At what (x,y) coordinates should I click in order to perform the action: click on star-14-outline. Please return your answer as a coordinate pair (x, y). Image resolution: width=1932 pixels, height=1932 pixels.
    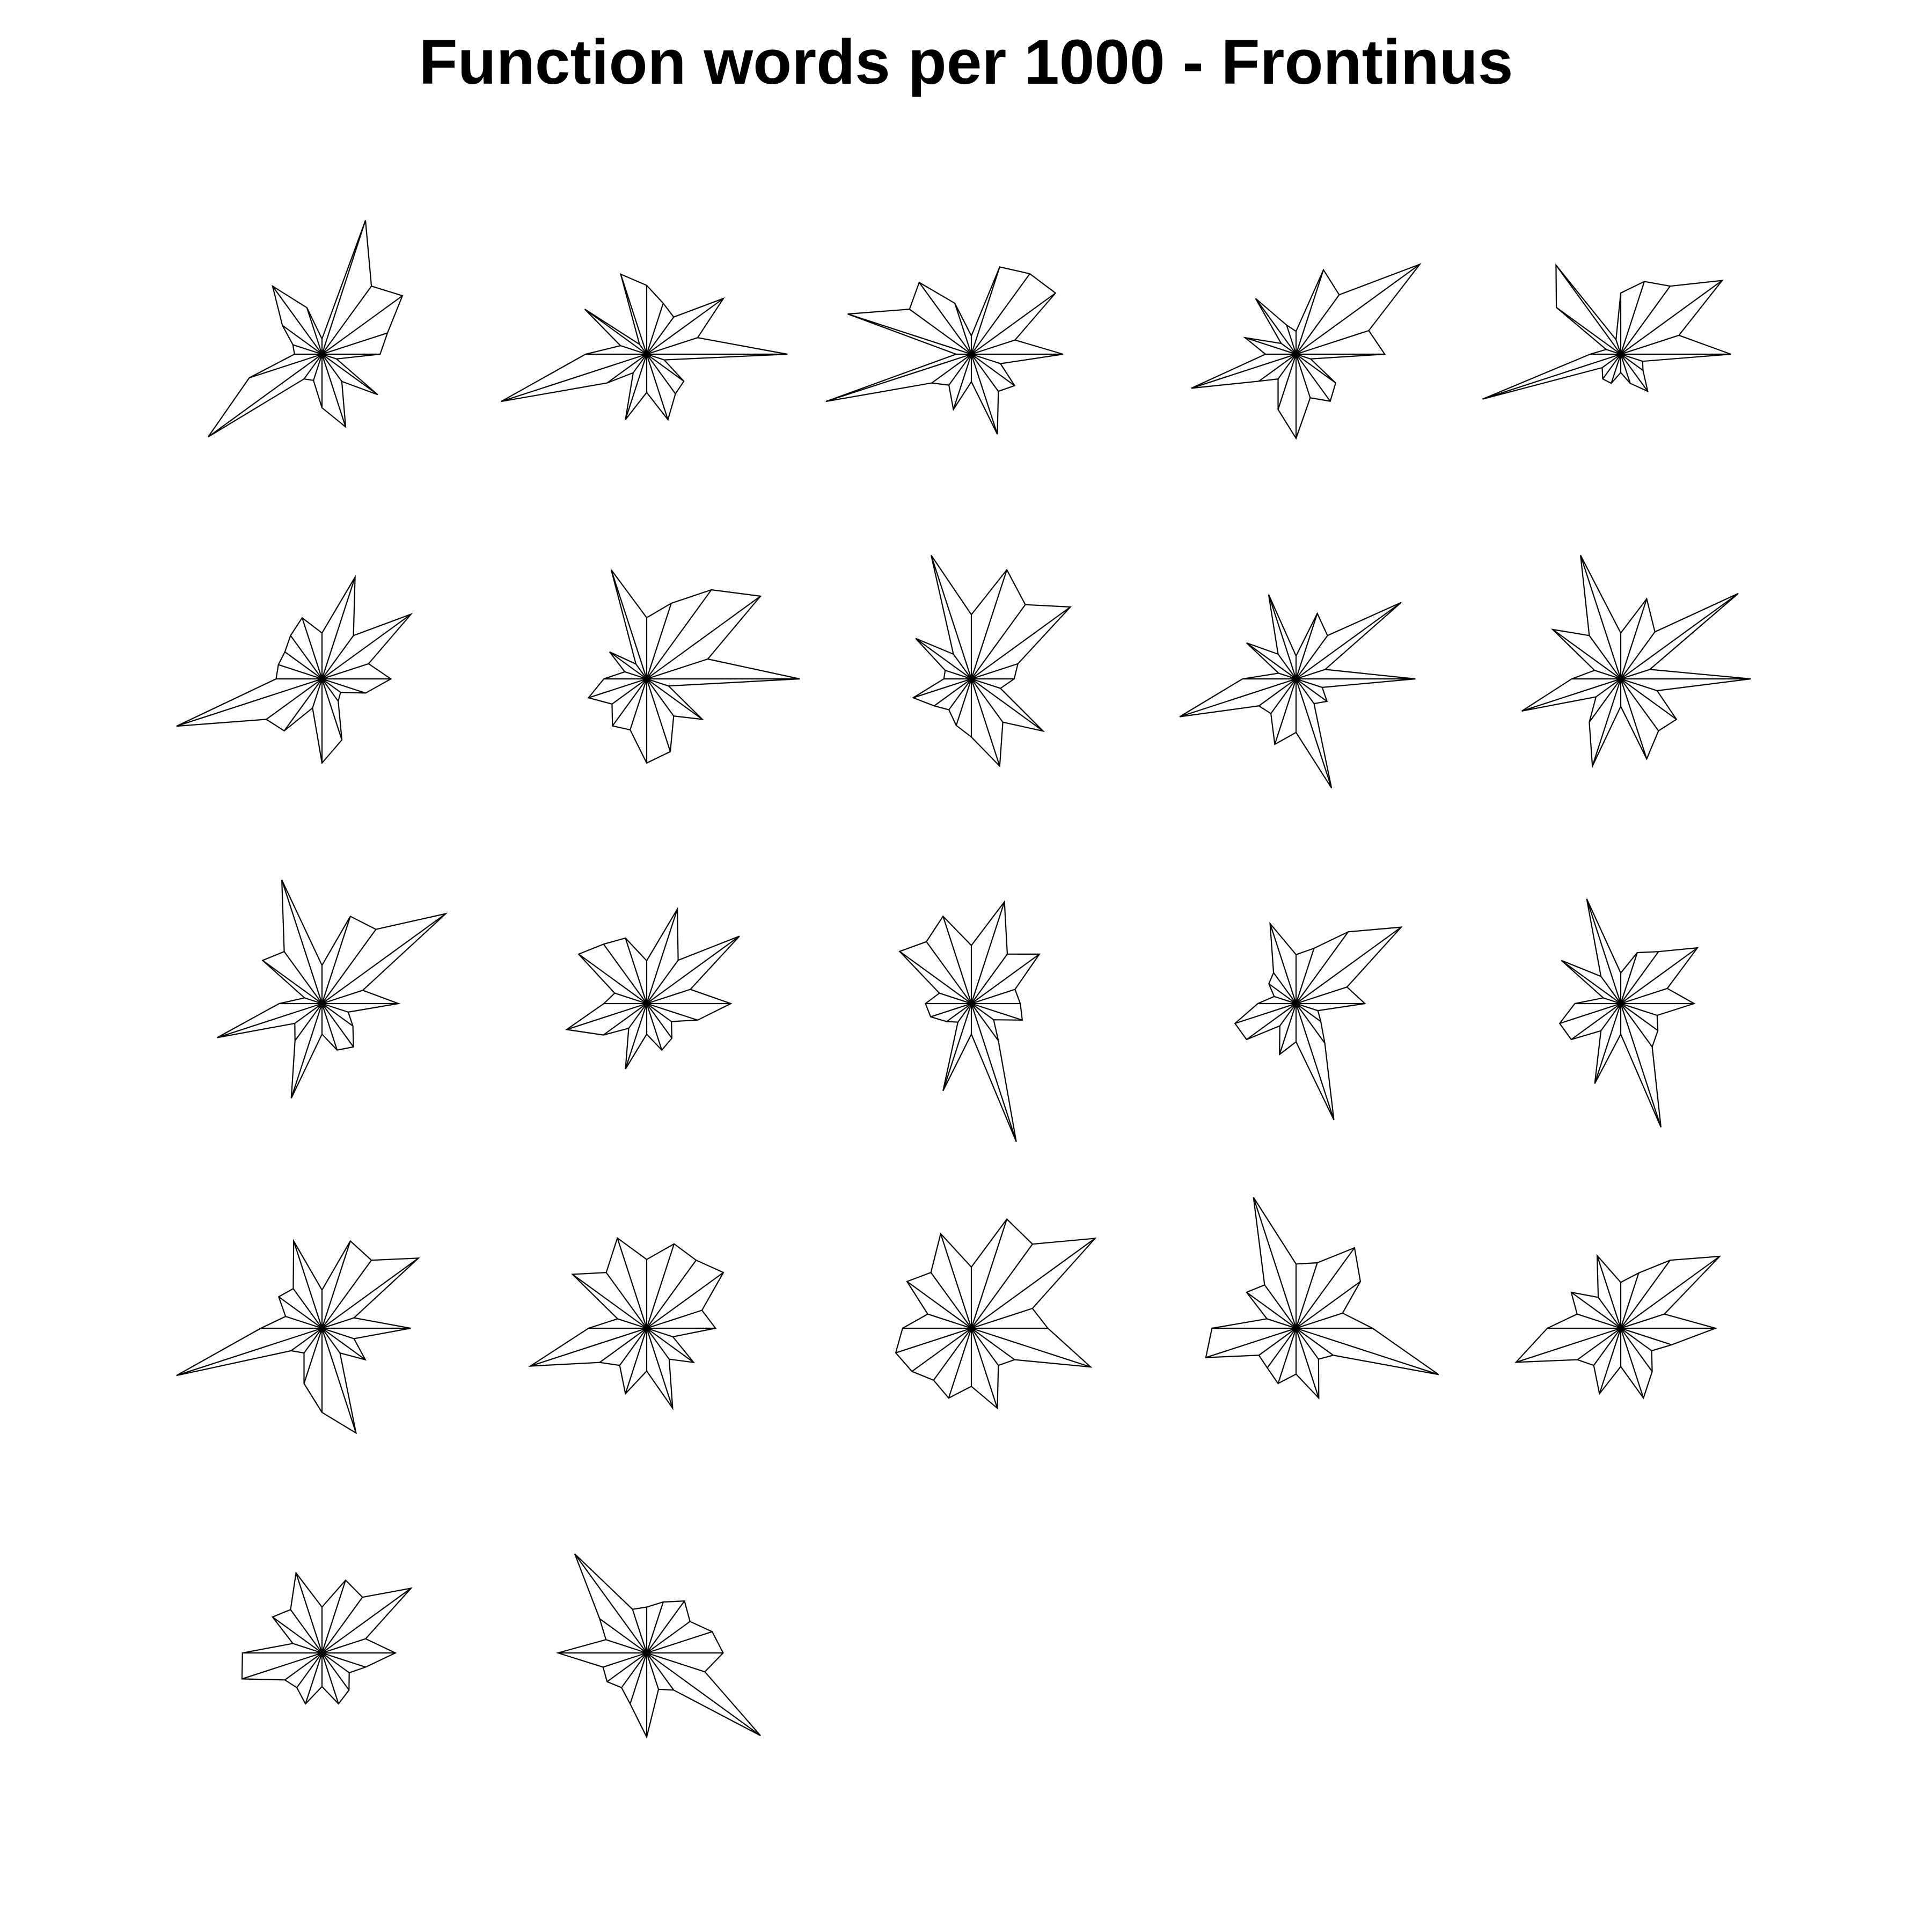
    Looking at the image, I should click on (1318, 1021).